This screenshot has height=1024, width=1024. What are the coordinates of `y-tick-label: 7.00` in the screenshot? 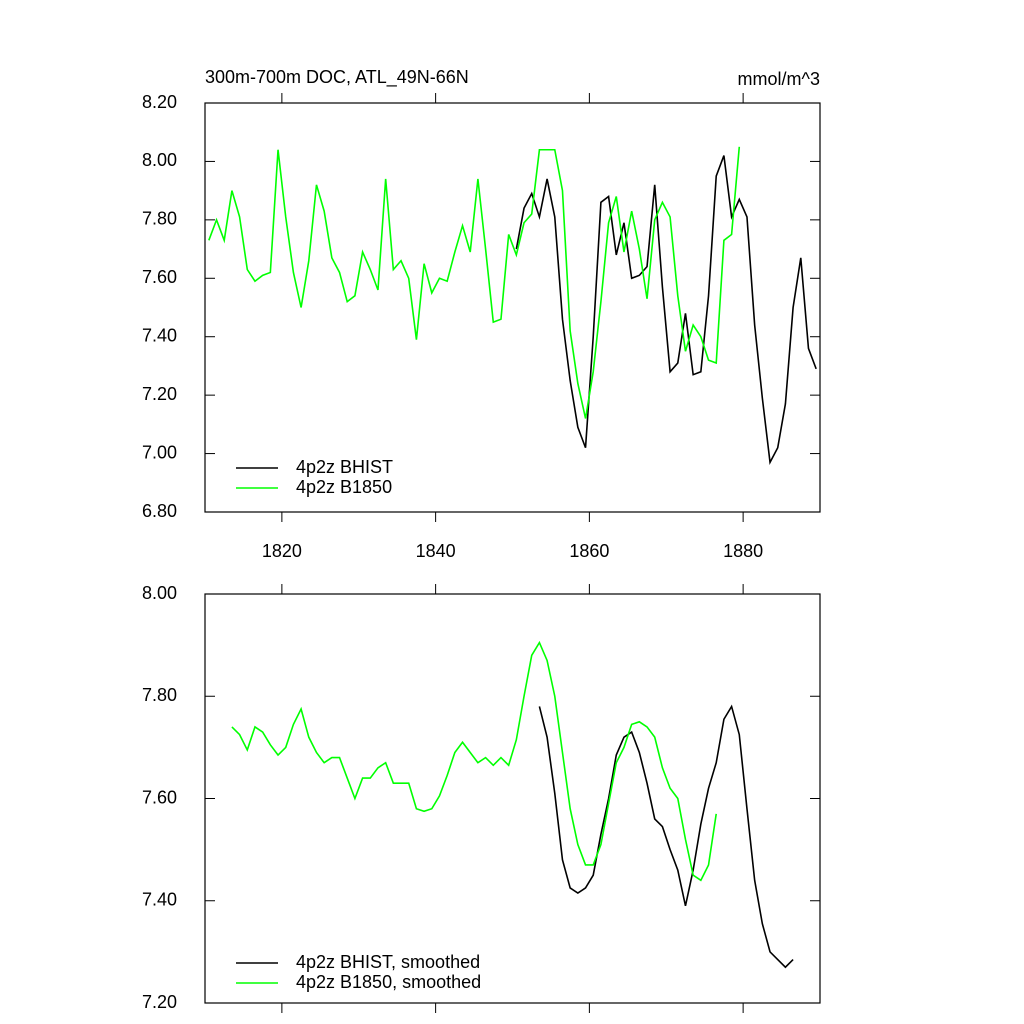 It's located at (159, 452).